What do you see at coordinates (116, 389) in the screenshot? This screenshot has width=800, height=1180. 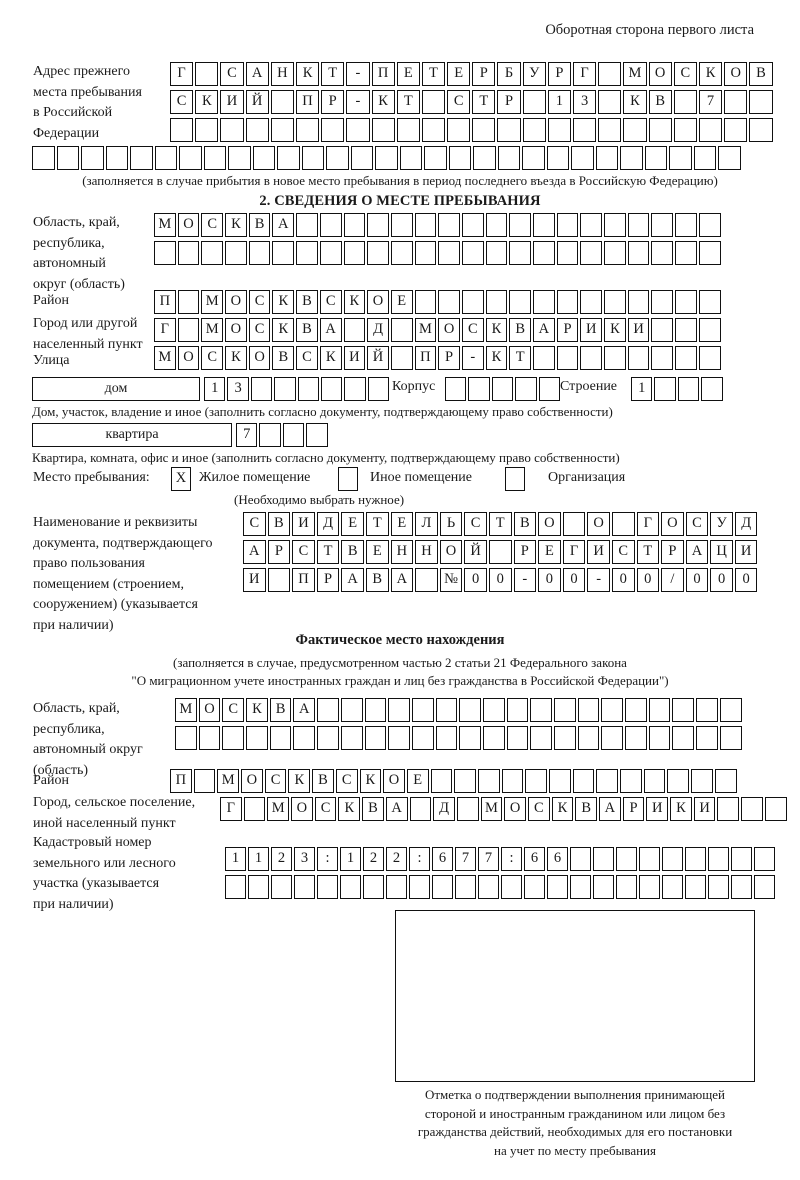 I see `house-field-box: дом` at bounding box center [116, 389].